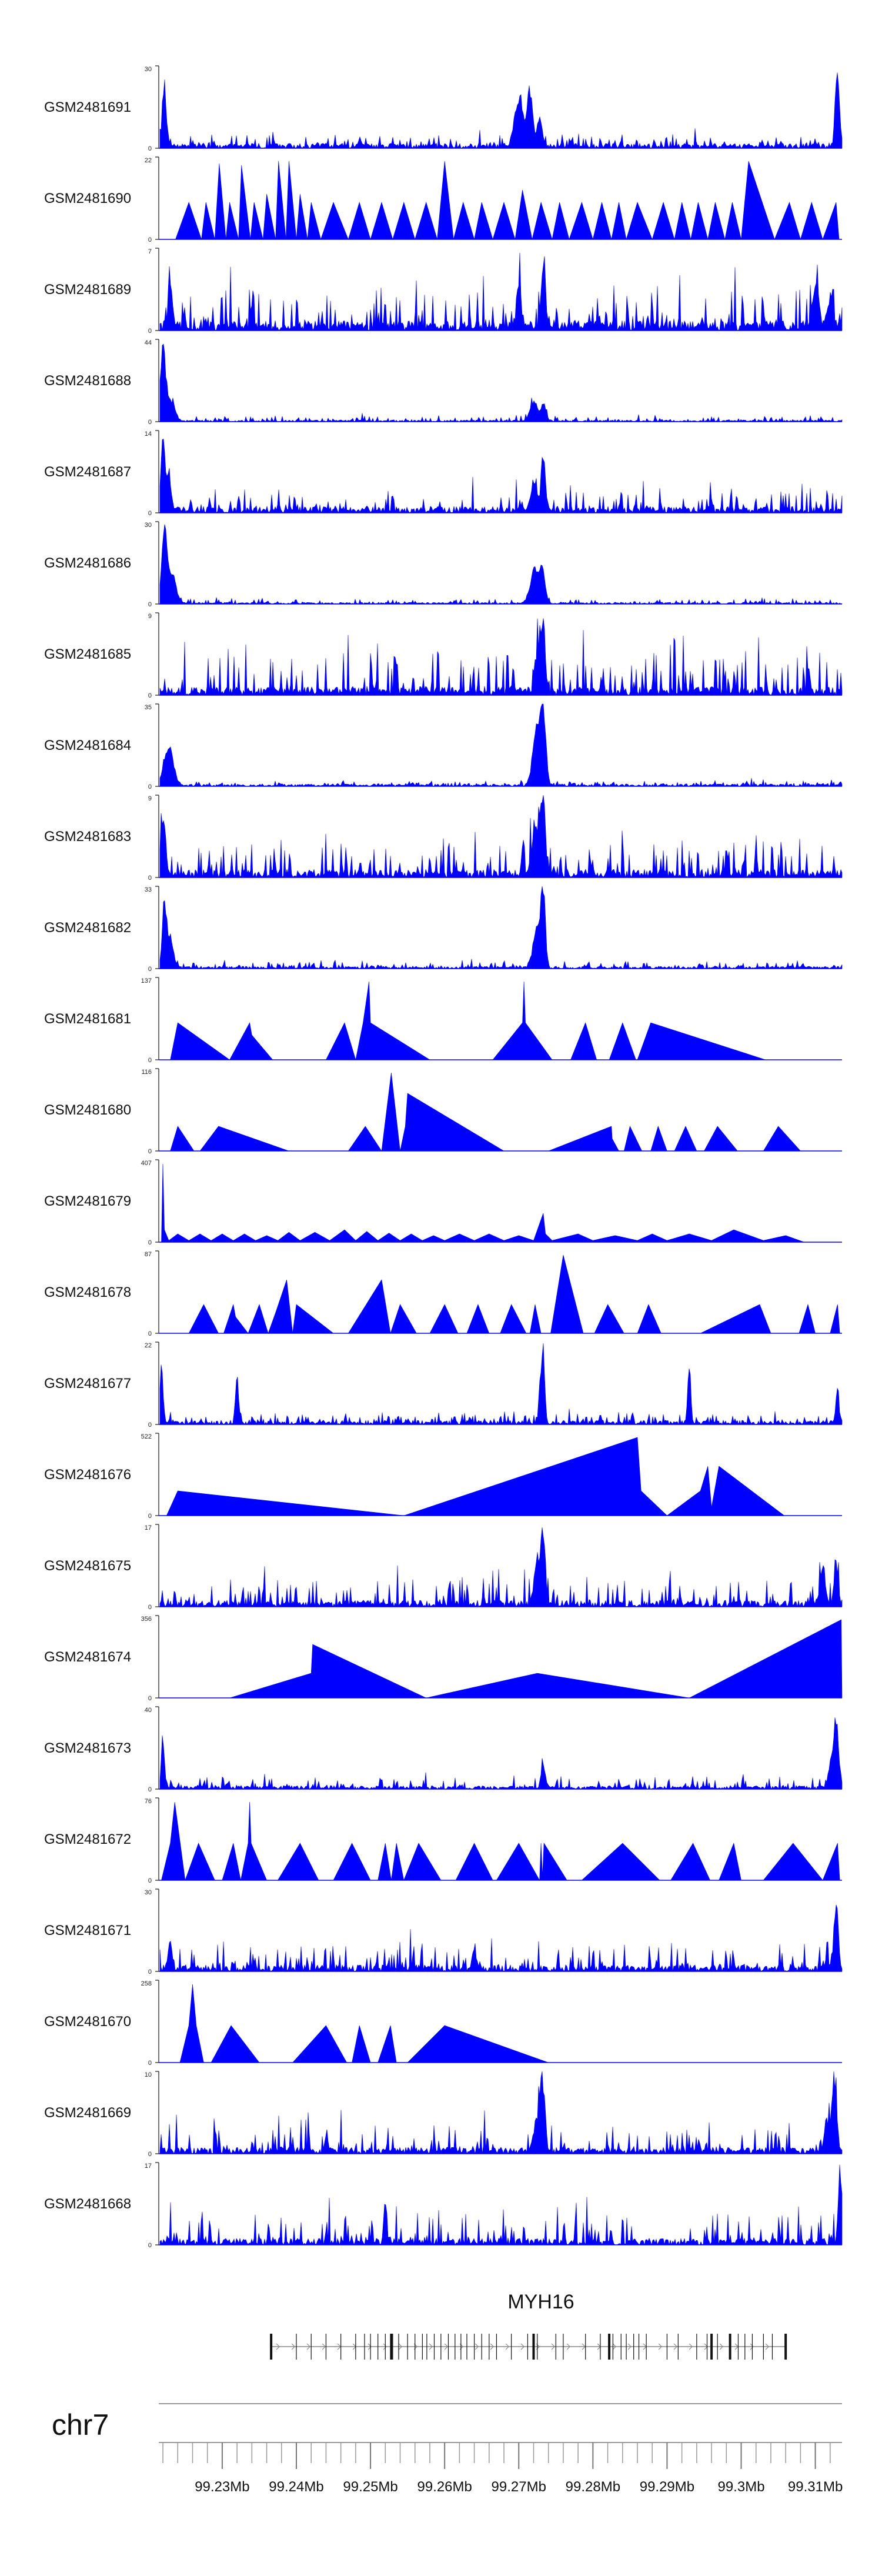 The height and width of the screenshot is (2576, 882). Describe the element at coordinates (443, 2205) in the screenshot. I see `track-GSM2481668: GSM2481668 17 0` at that location.